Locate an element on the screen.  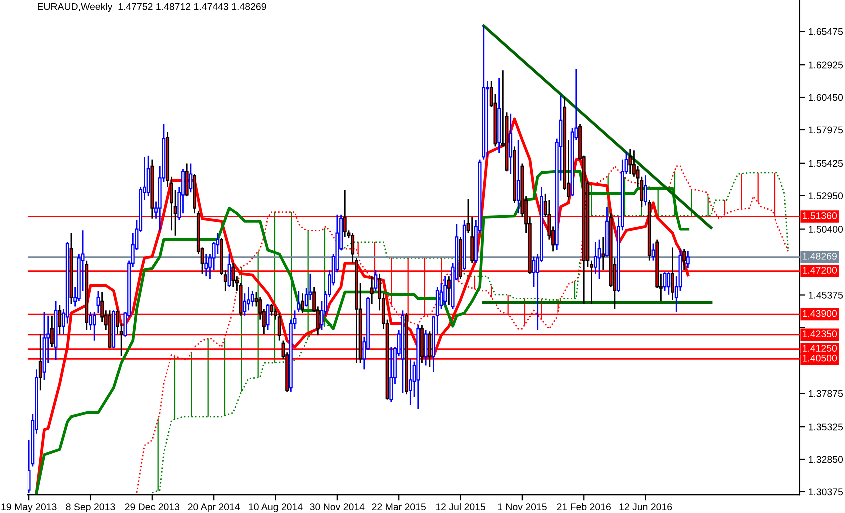
x-tick-label: 20 Apr 2014 is located at coordinates (214, 508).